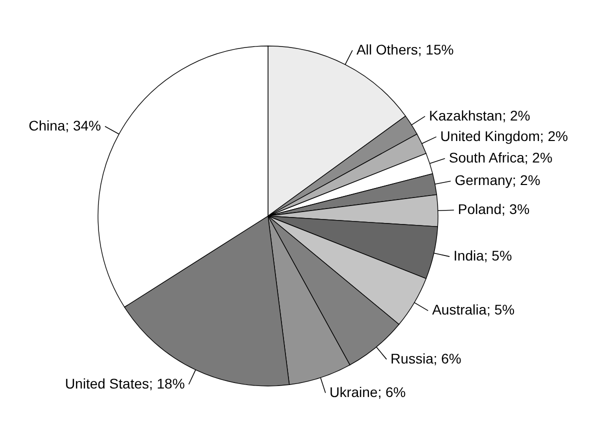 The height and width of the screenshot is (440, 616). Describe the element at coordinates (405, 49) in the screenshot. I see `slice-label: All Others; 15%` at that location.